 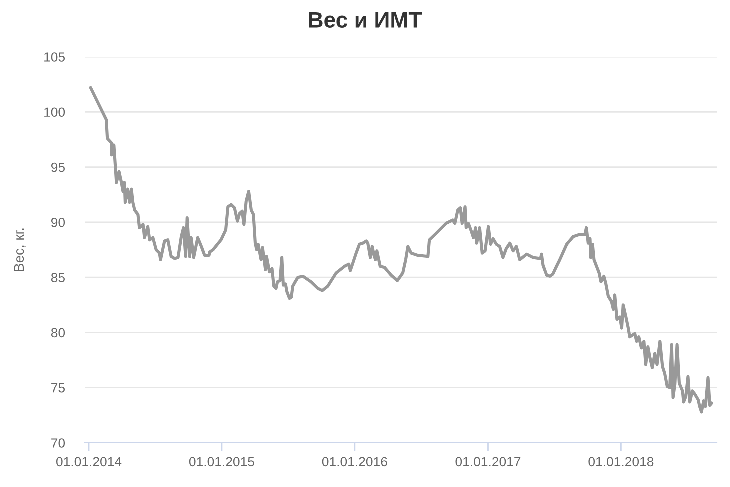 I want to click on chart-title: Вес и ИМТ, so click(x=365, y=20).